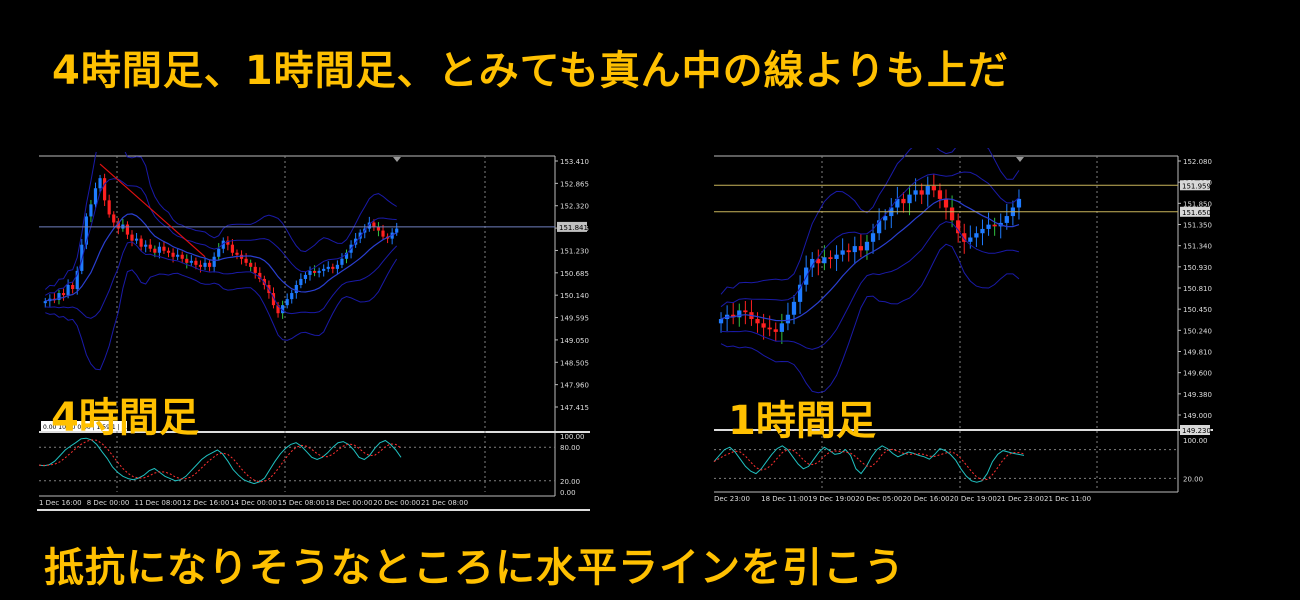  I want to click on chart-0-ytick-label-9: 148.505, so click(574, 363).